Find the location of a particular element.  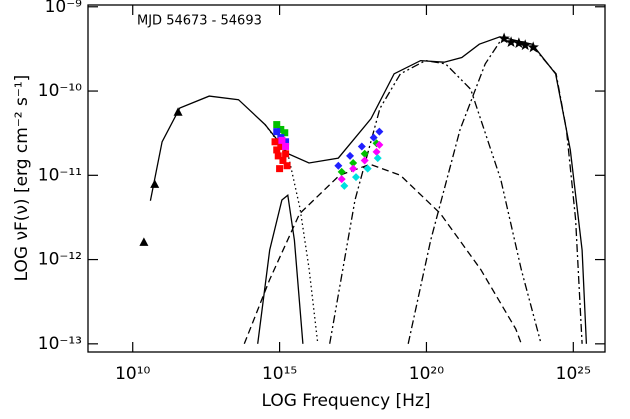

y-tick-label: 10⁻¹¹ is located at coordinates (60, 175).